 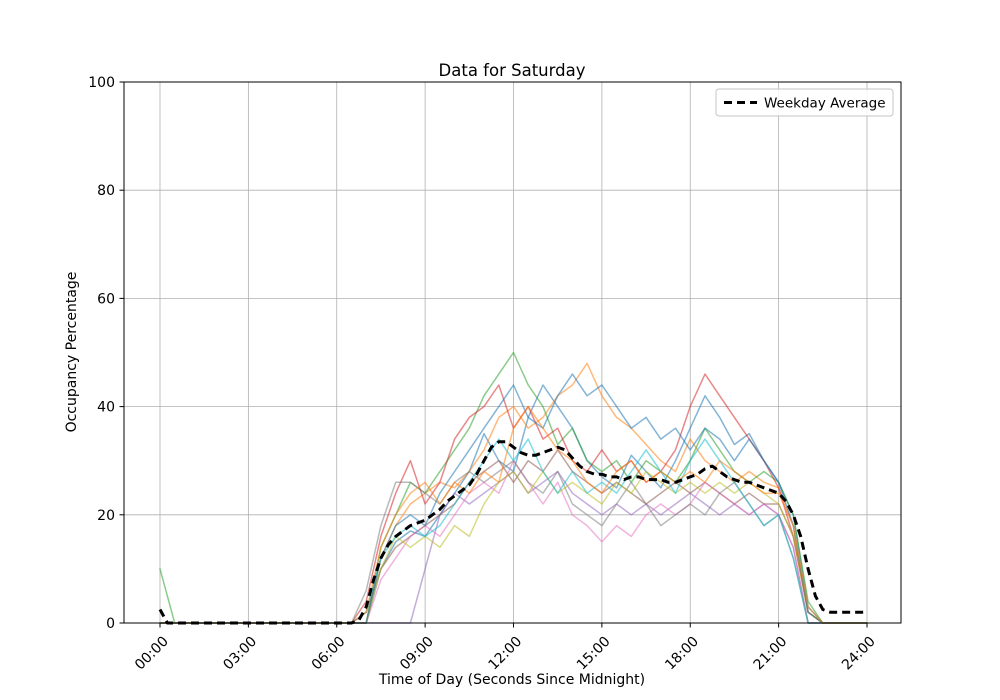 I want to click on y-axis-label: Occupancy Percentage, so click(x=72, y=352).